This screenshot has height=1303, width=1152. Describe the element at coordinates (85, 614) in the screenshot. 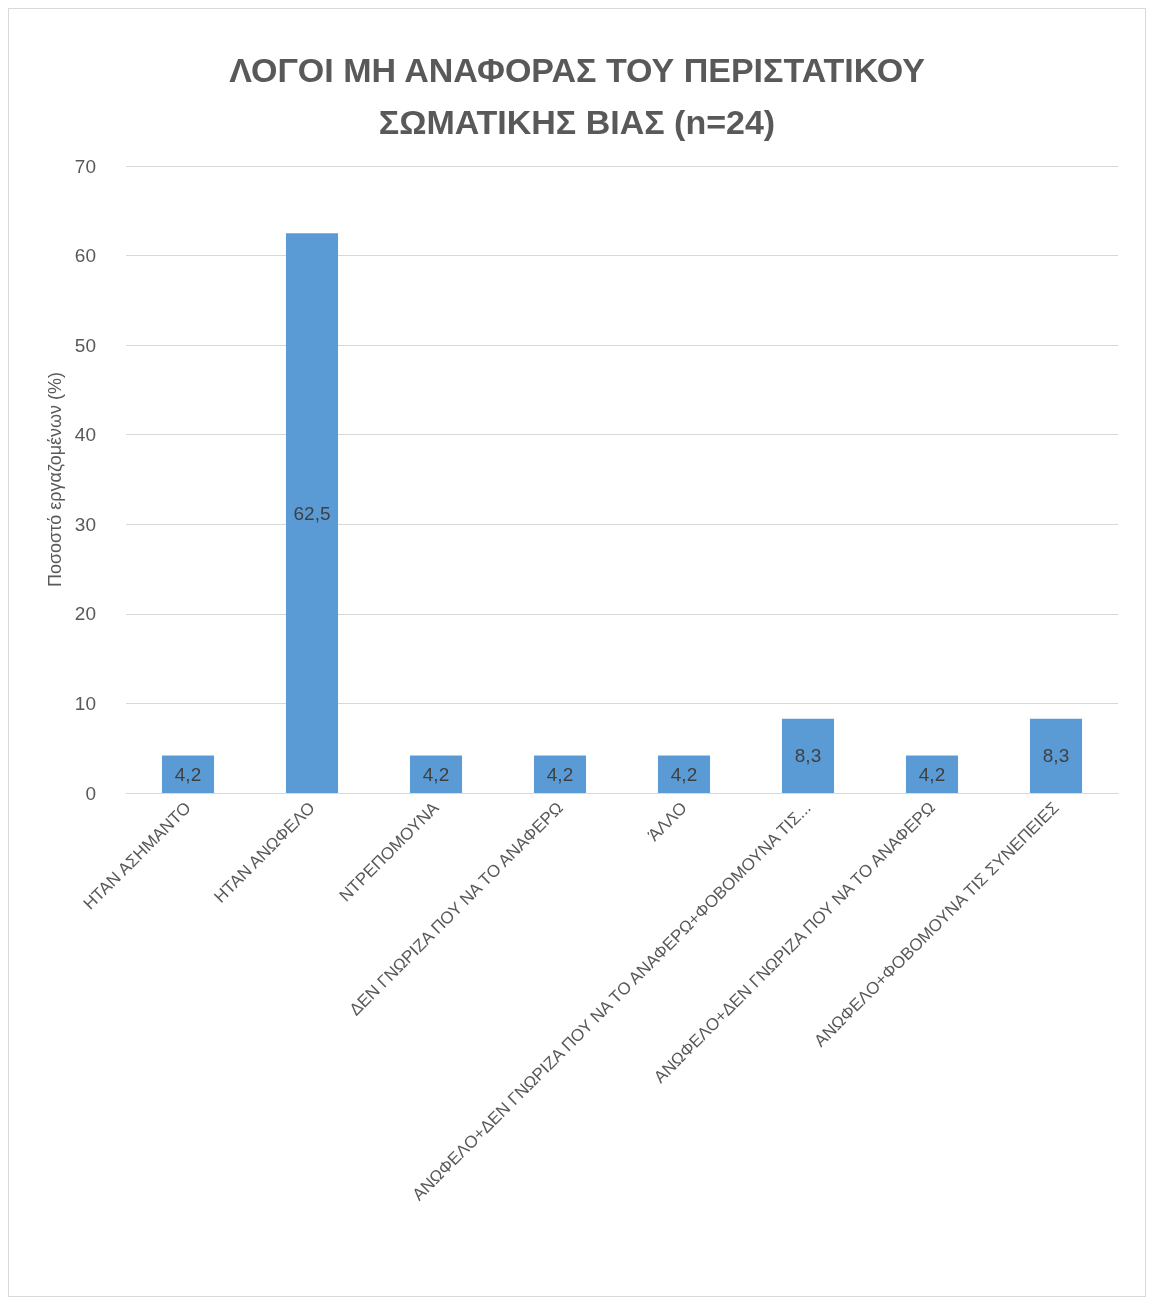

I see `y-tick-label: 20` at that location.